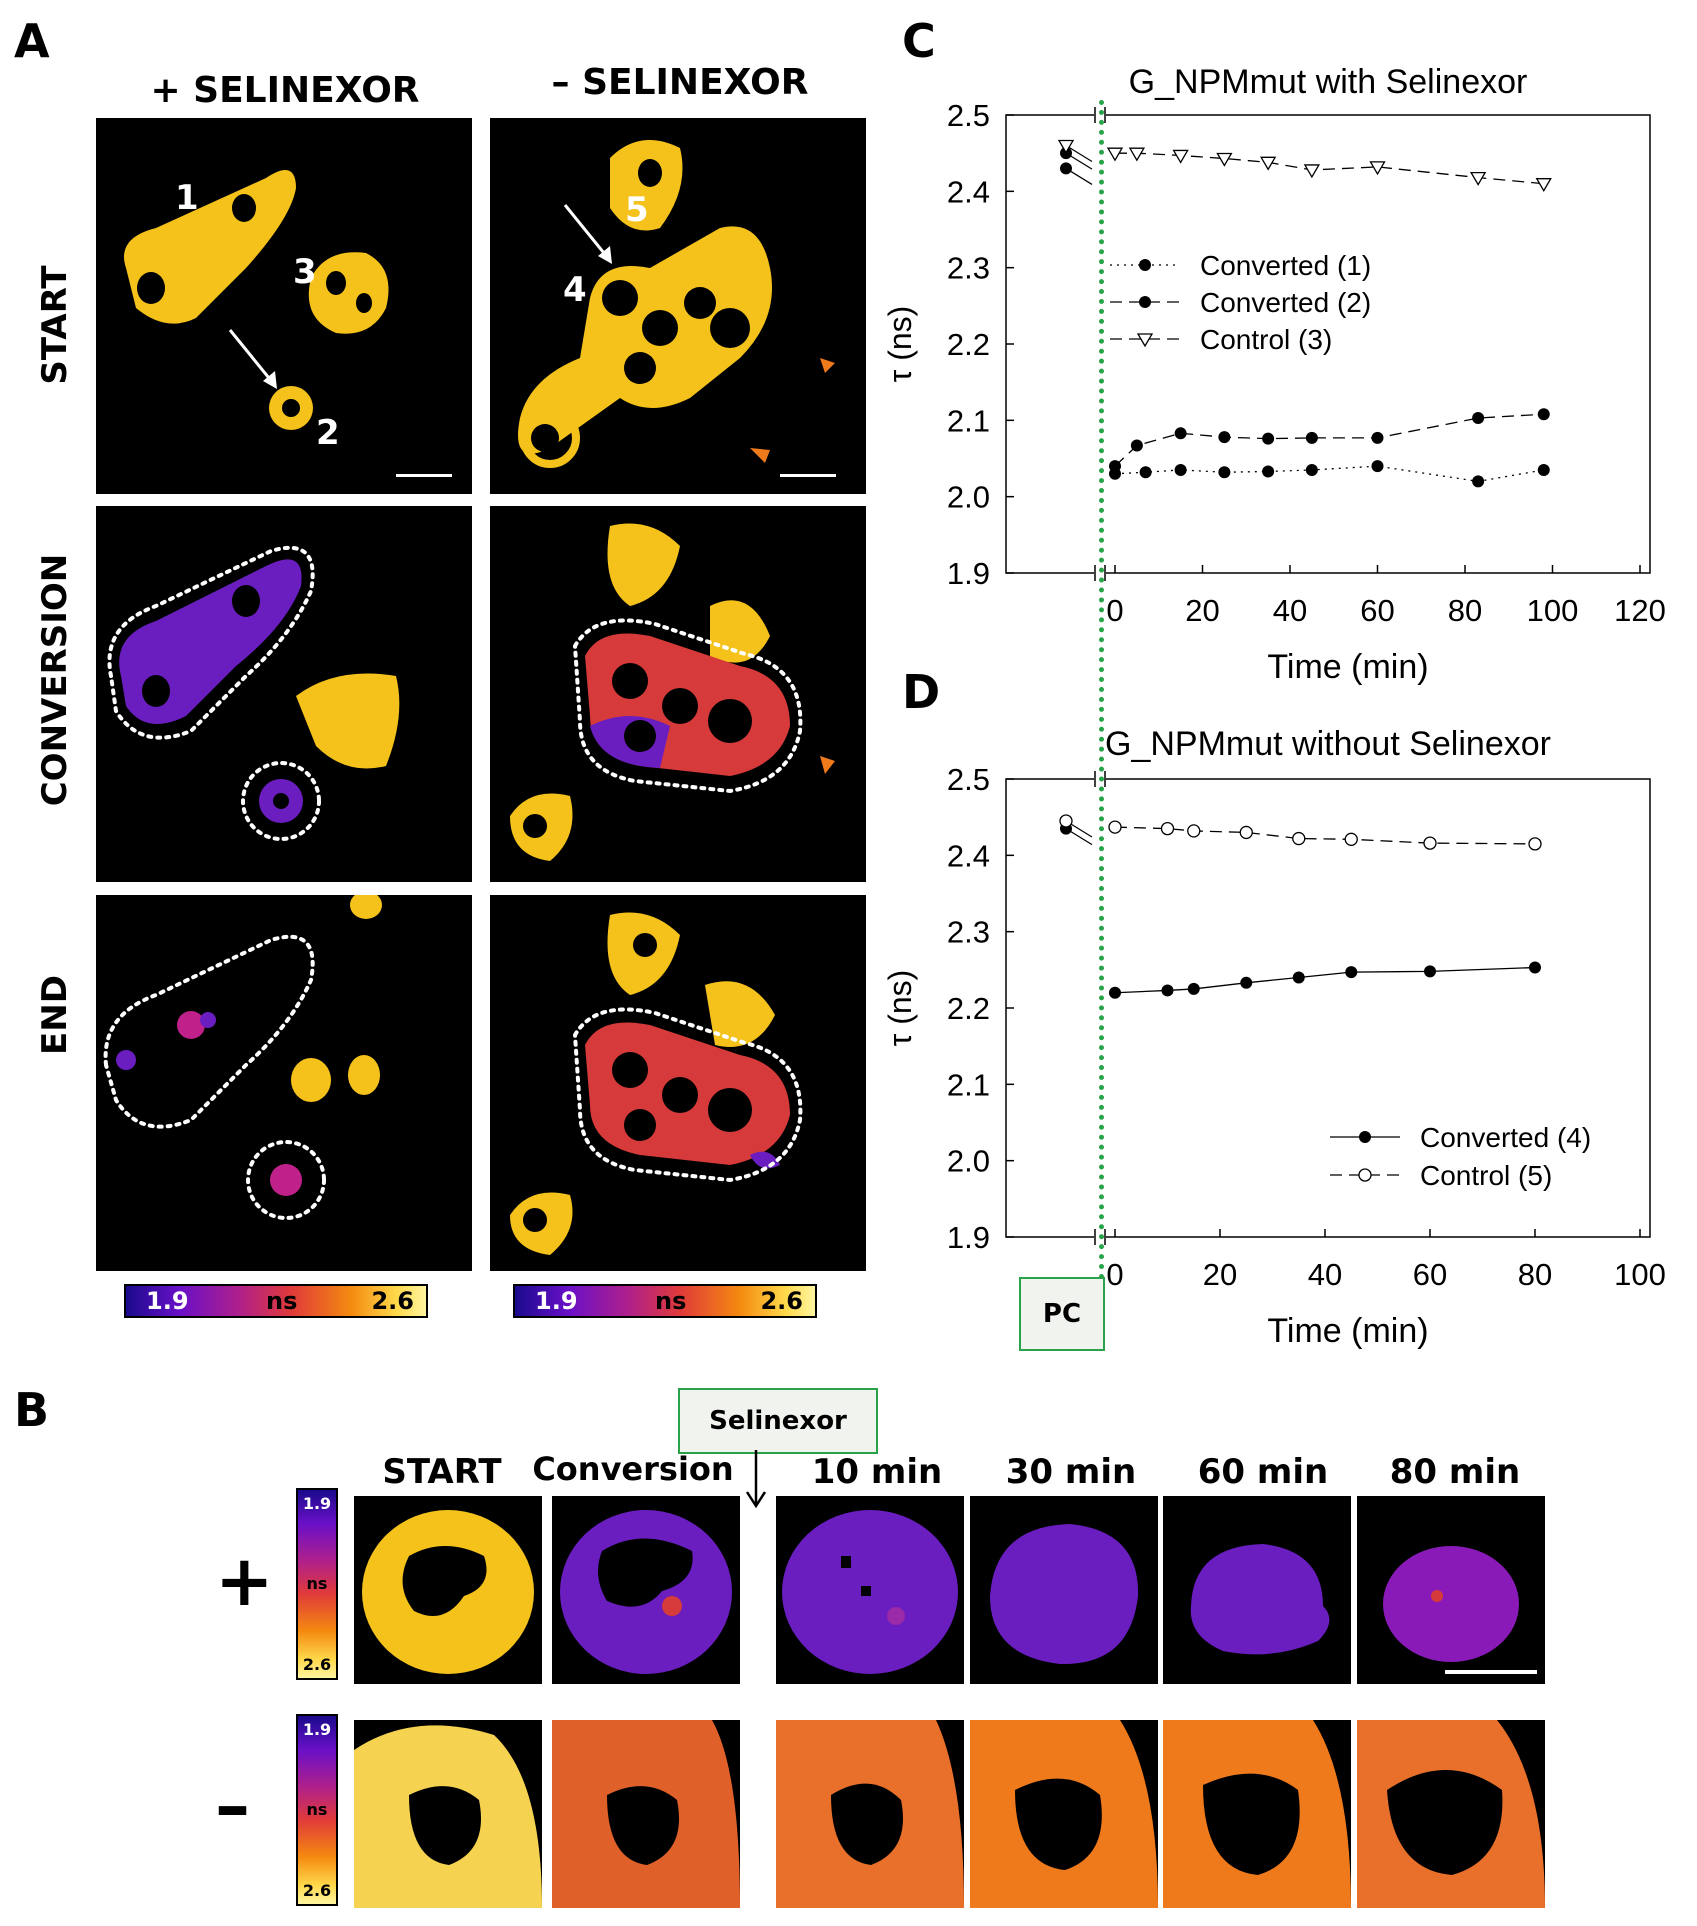 The width and height of the screenshot is (1697, 1926). Describe the element at coordinates (1285, 265) in the screenshot. I see `legend-label: Converted (1)` at that location.